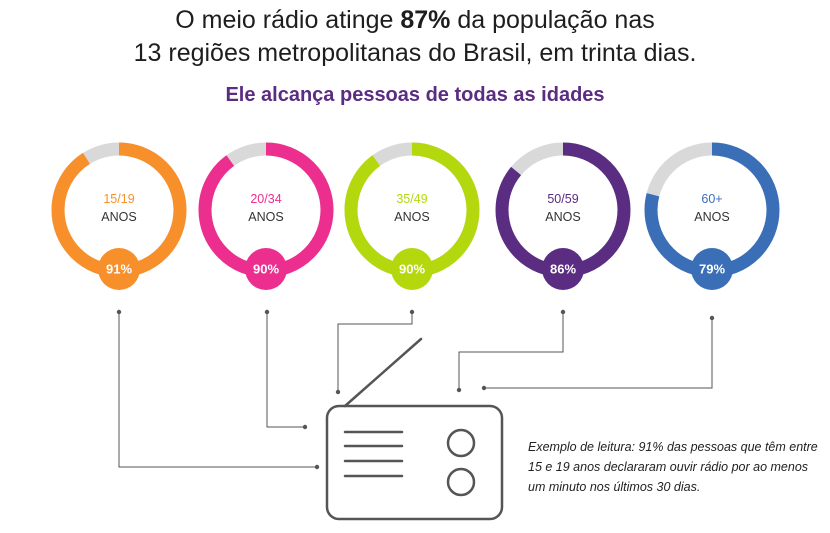 The image size is (830, 533). I want to click on radio-antenna, so click(383, 372).